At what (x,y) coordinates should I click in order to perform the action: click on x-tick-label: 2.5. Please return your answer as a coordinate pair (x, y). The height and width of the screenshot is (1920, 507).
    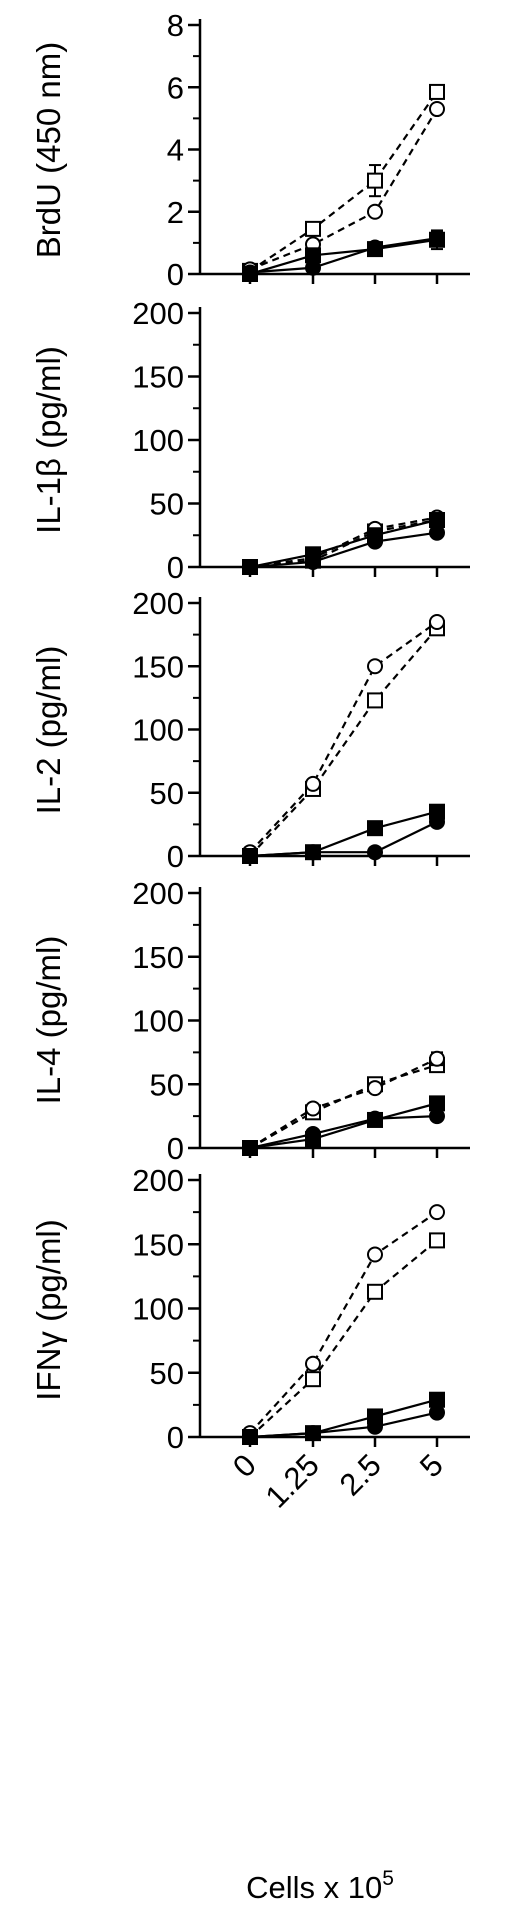
    Looking at the image, I should click on (360, 1474).